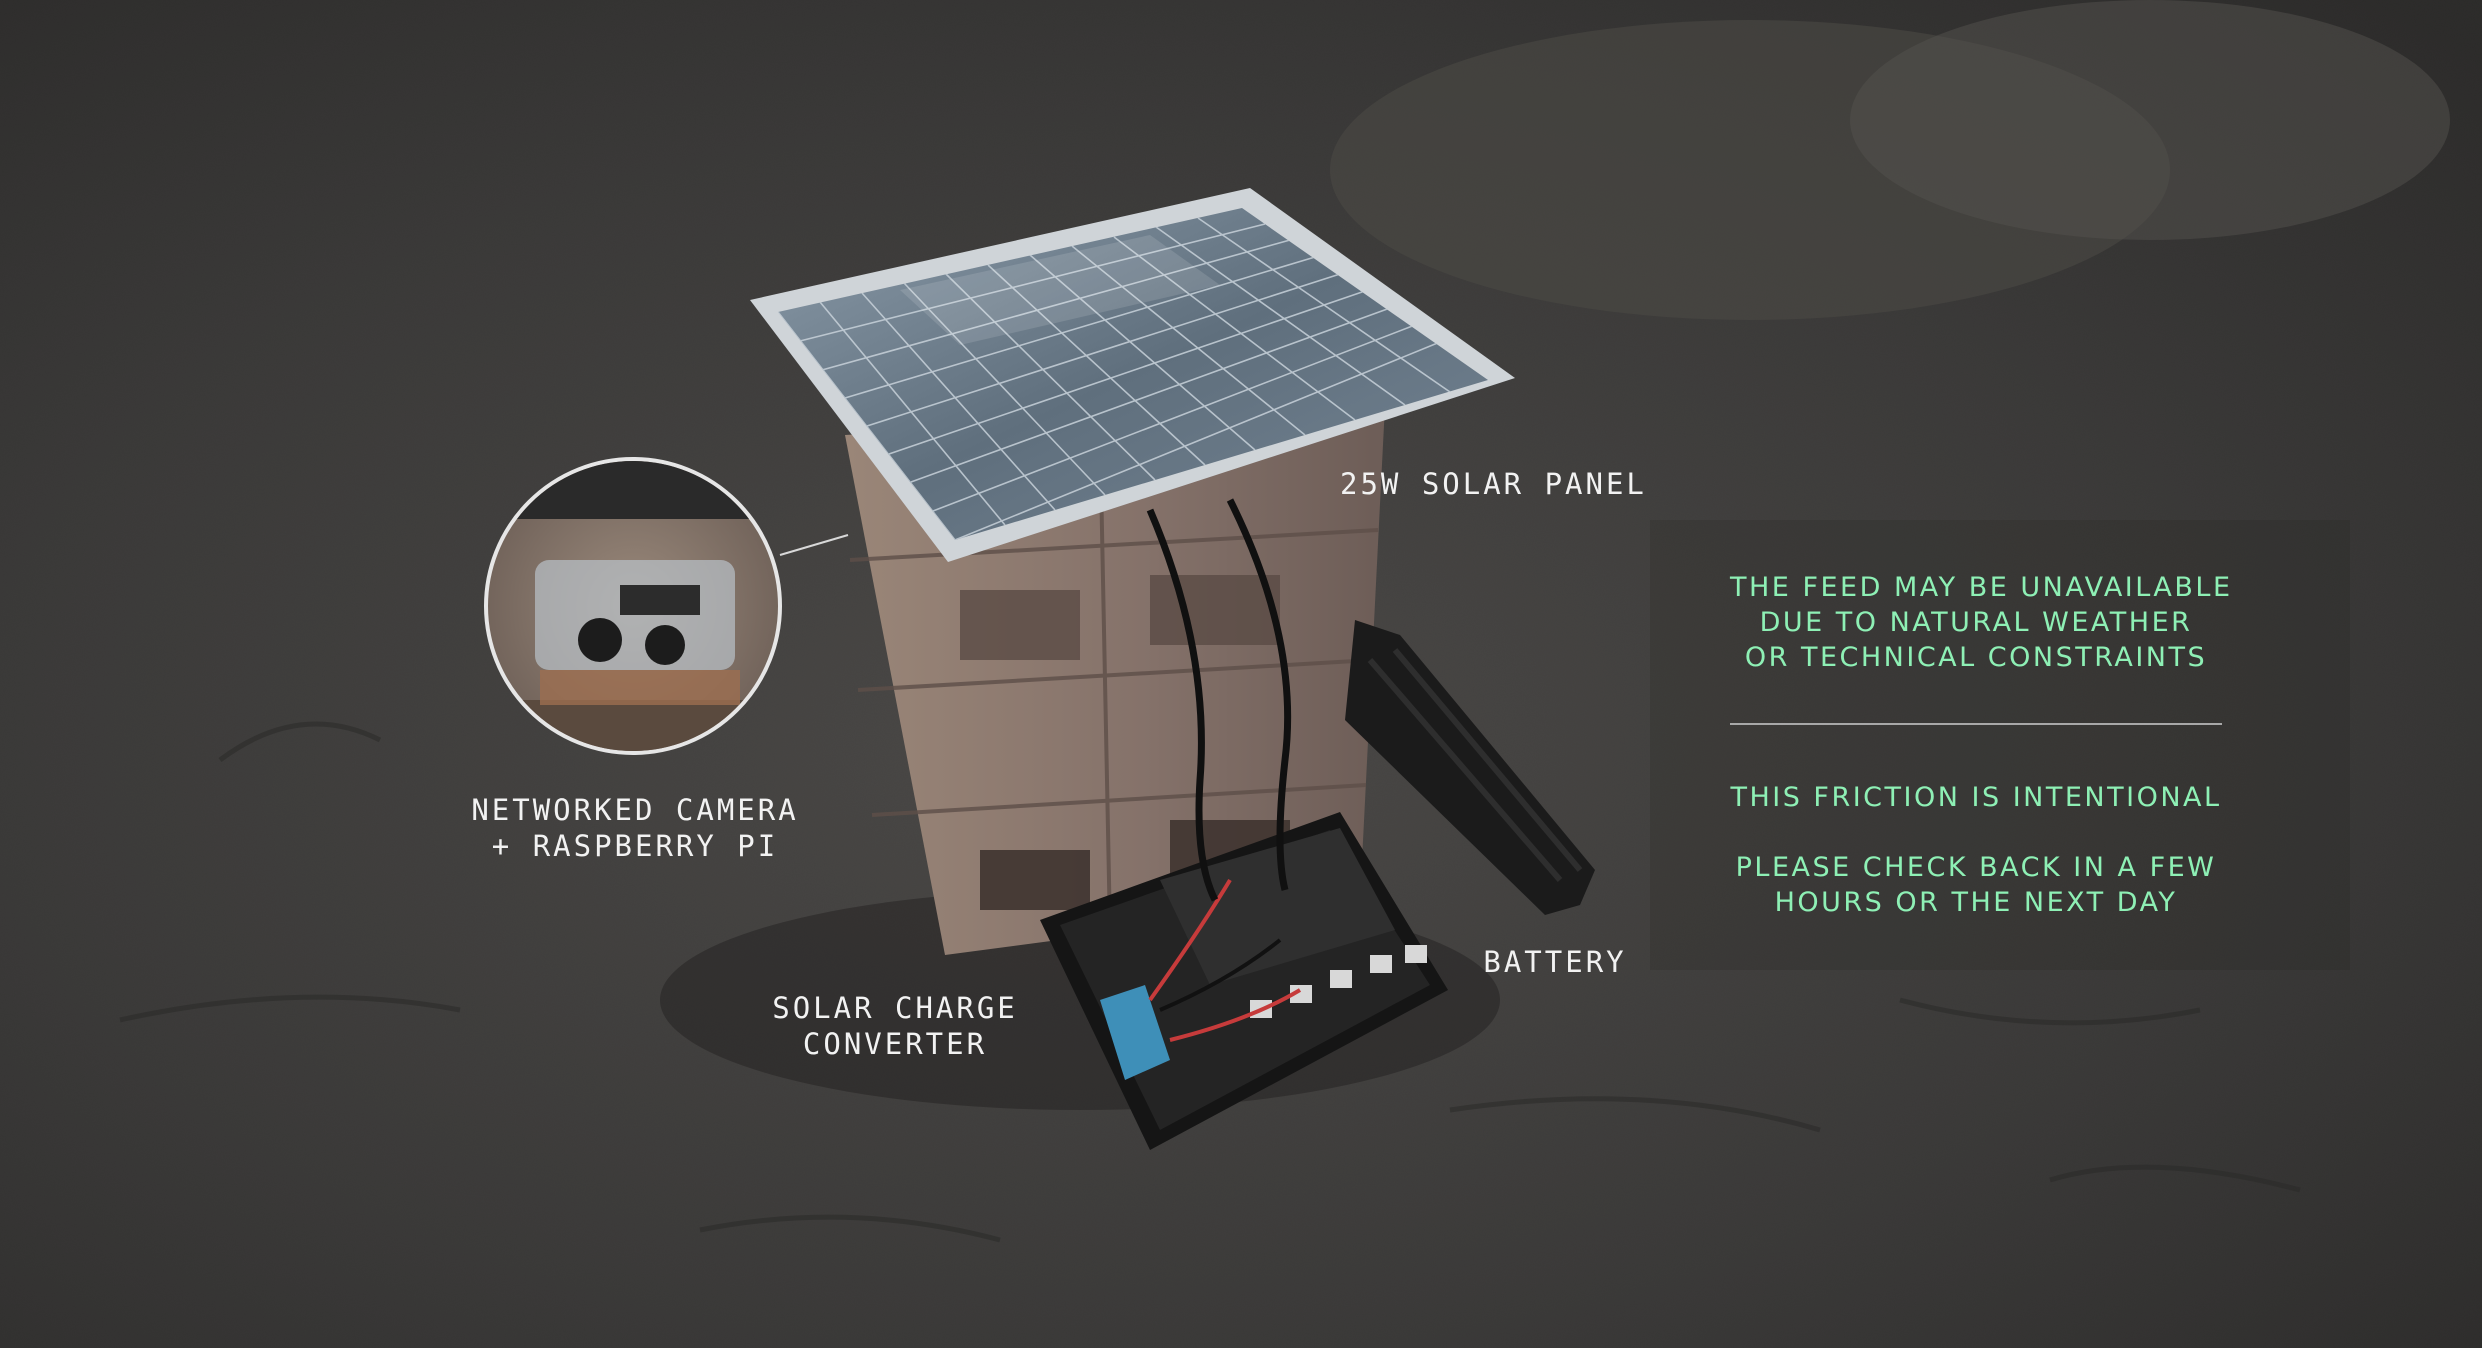  Describe the element at coordinates (635, 846) in the screenshot. I see `camera-label-line2: + RASPBERRY PI` at that location.